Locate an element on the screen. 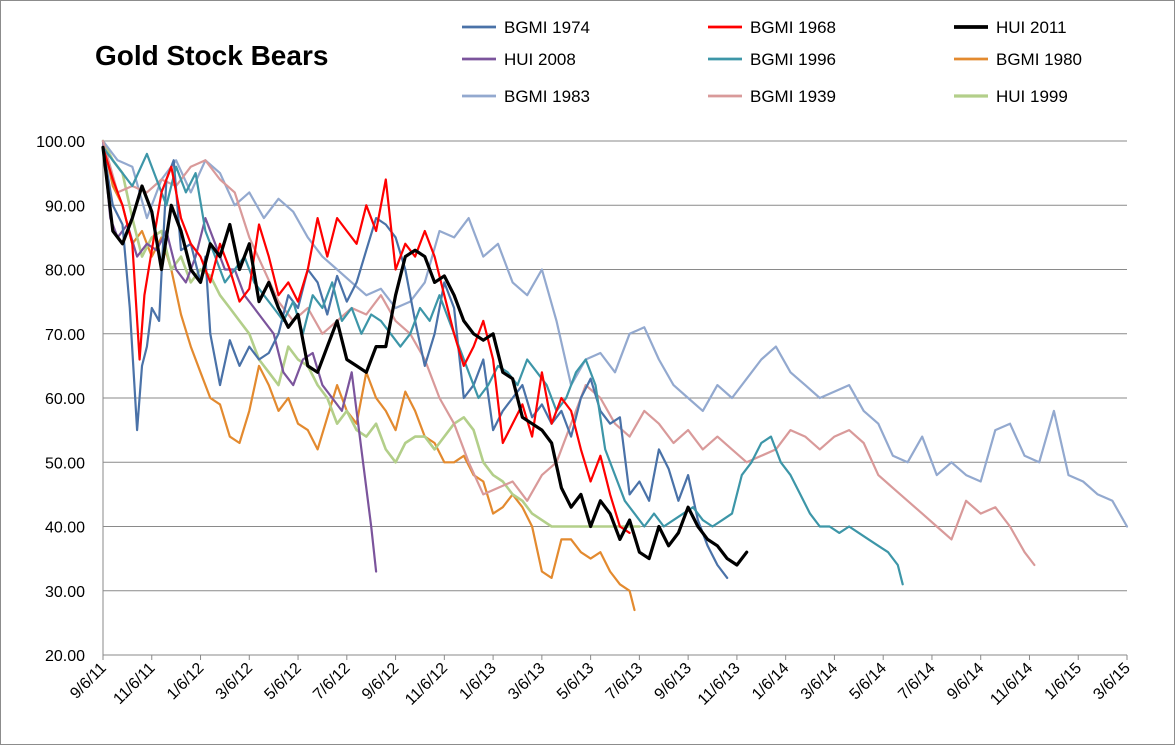 Image resolution: width=1175 pixels, height=745 pixels. x-tick-label: 7/6/12 is located at coordinates (332, 682).